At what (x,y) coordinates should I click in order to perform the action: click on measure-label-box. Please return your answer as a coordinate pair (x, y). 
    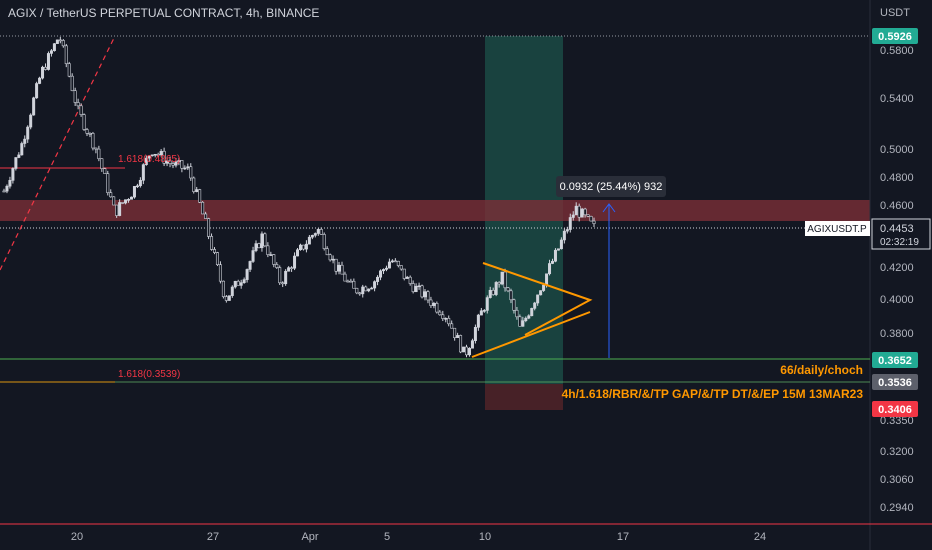
    Looking at the image, I should click on (611, 186).